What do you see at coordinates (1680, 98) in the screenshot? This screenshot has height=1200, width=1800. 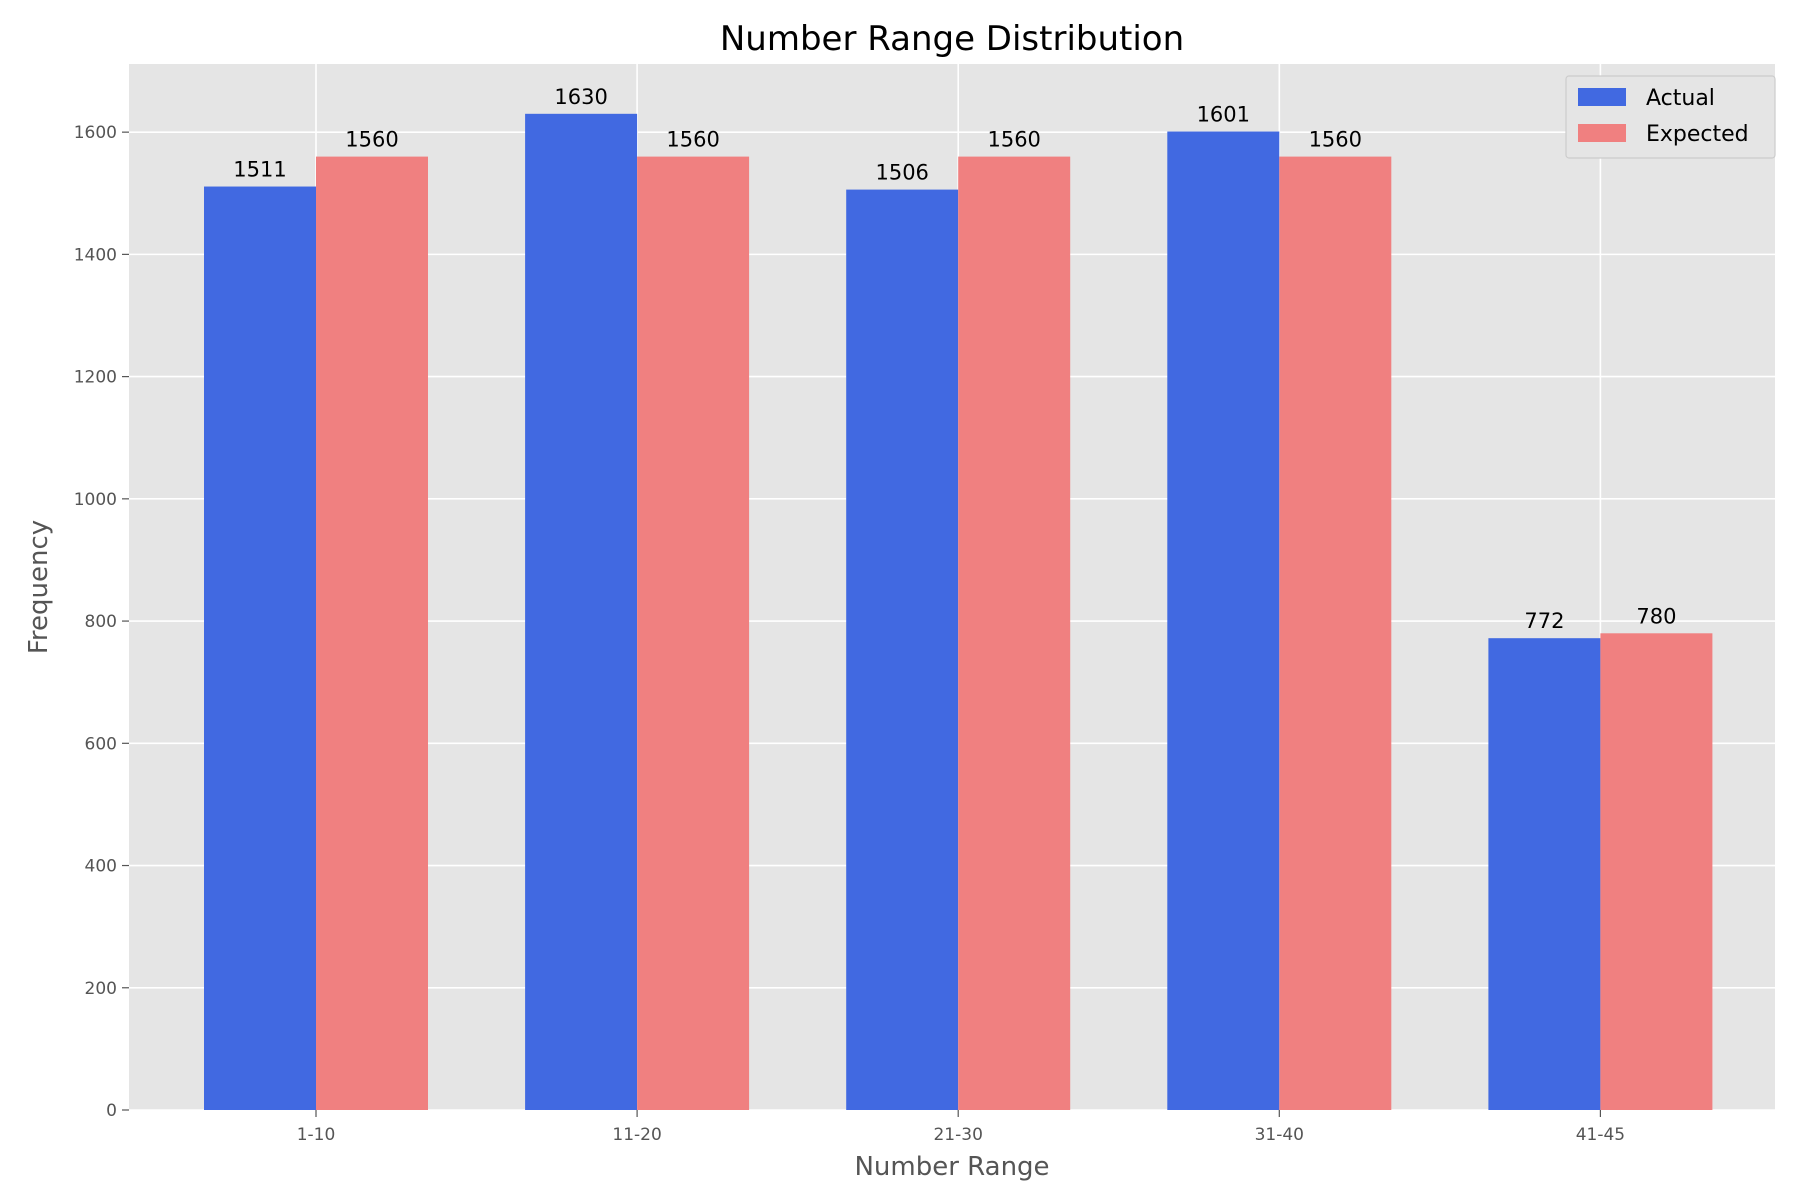 I see `legend-label: Actual` at bounding box center [1680, 98].